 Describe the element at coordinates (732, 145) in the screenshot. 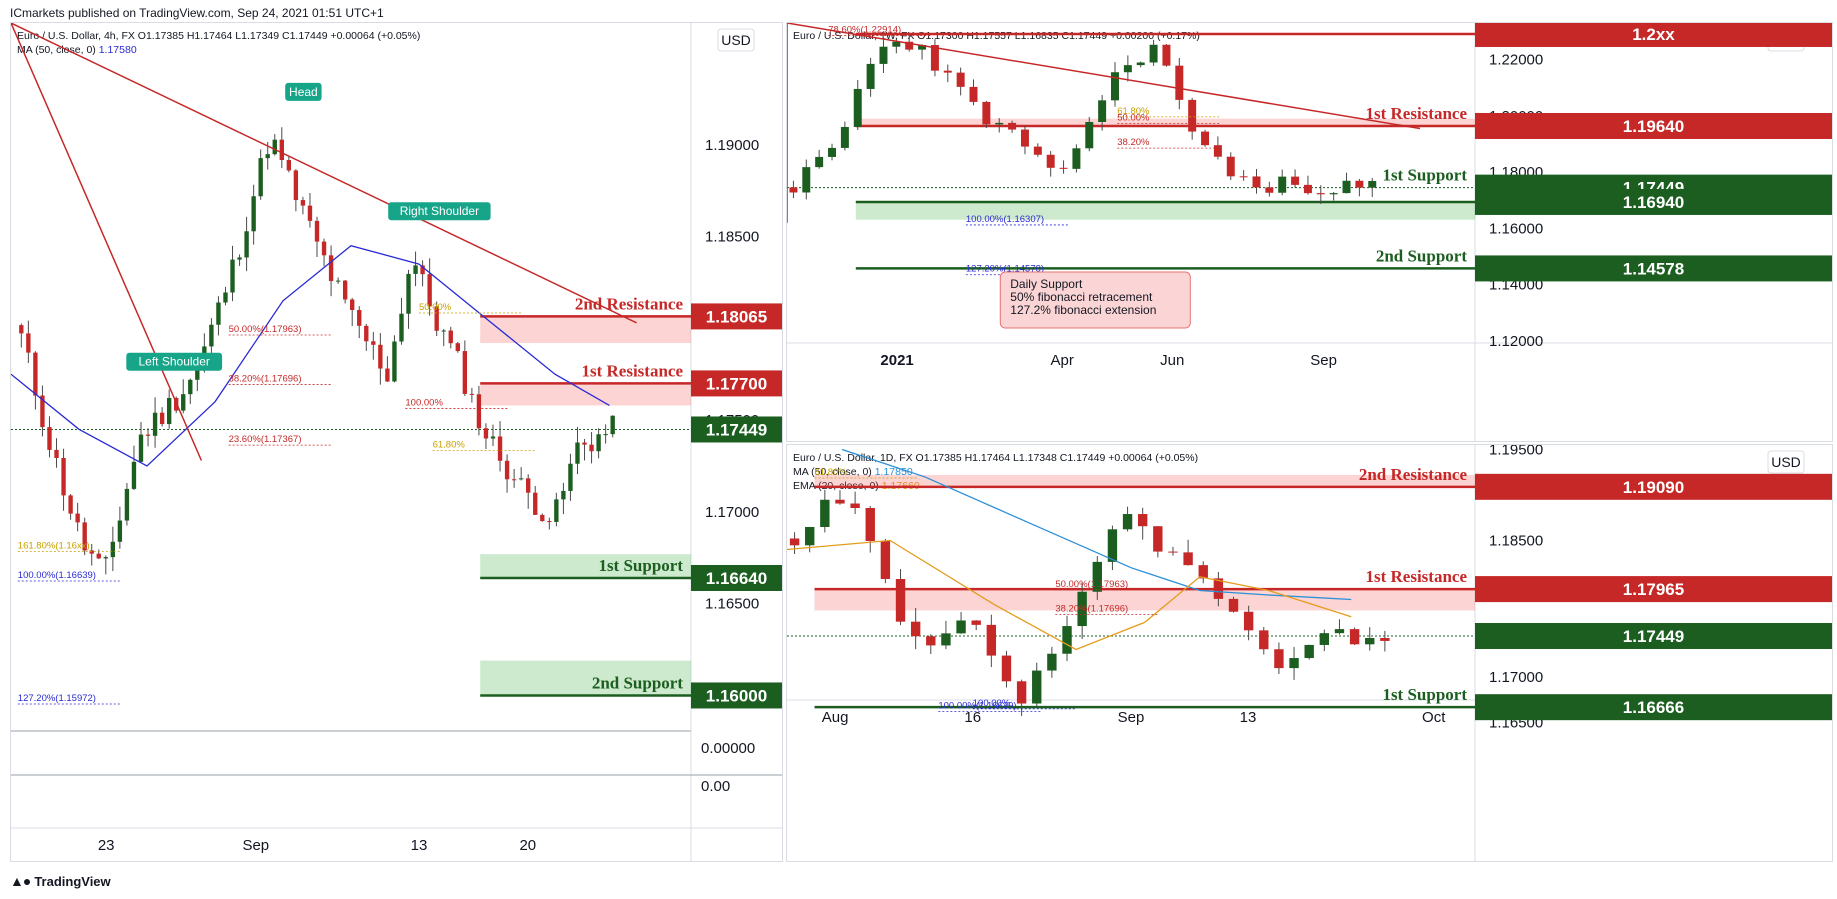

I see `y-tick-label: 1.19000` at that location.